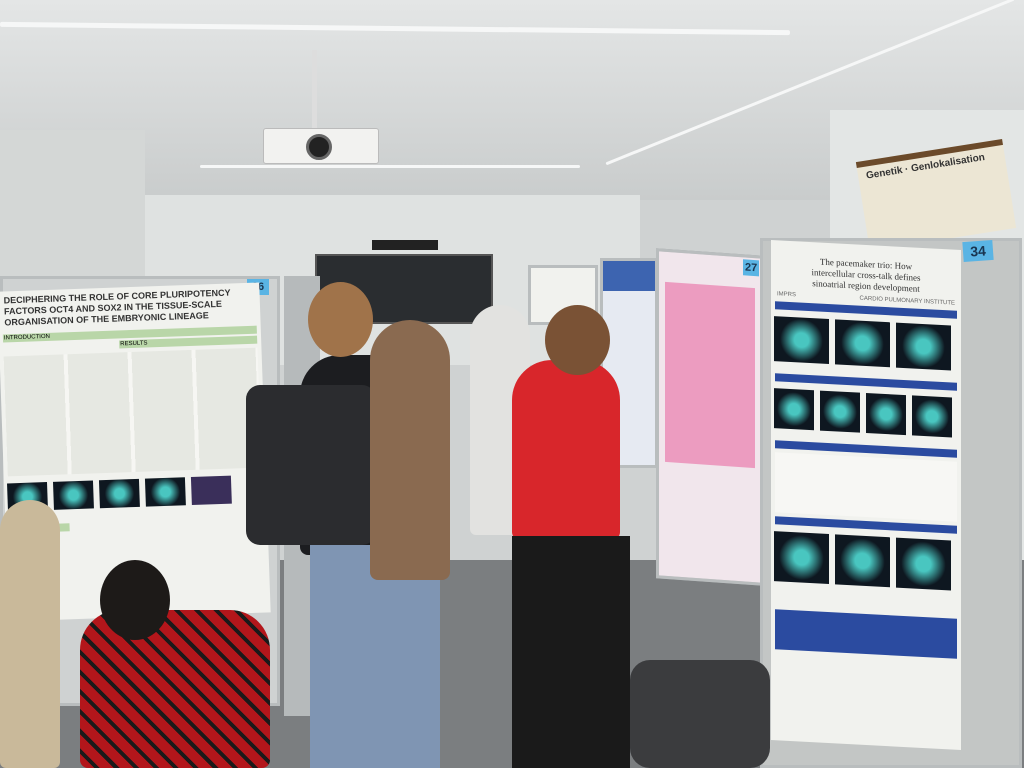 Image resolution: width=1024 pixels, height=768 pixels. I want to click on person-plaid-shirt, so click(175, 689).